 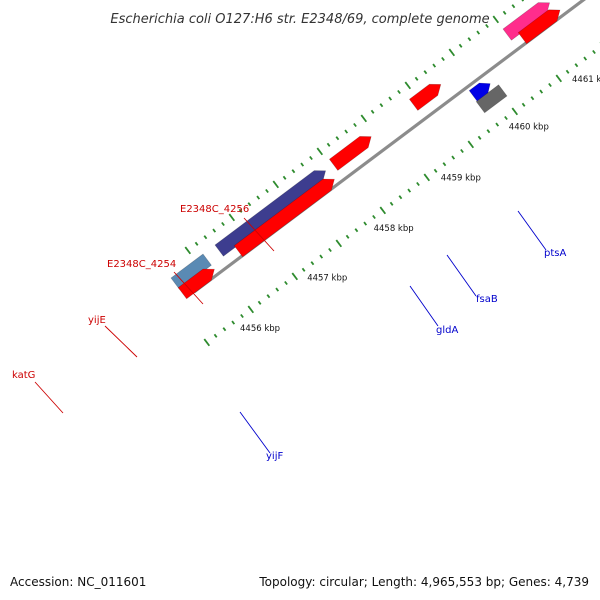 What do you see at coordinates (327, 279) in the screenshot?
I see `tick-label: 4457 kbp` at bounding box center [327, 279].